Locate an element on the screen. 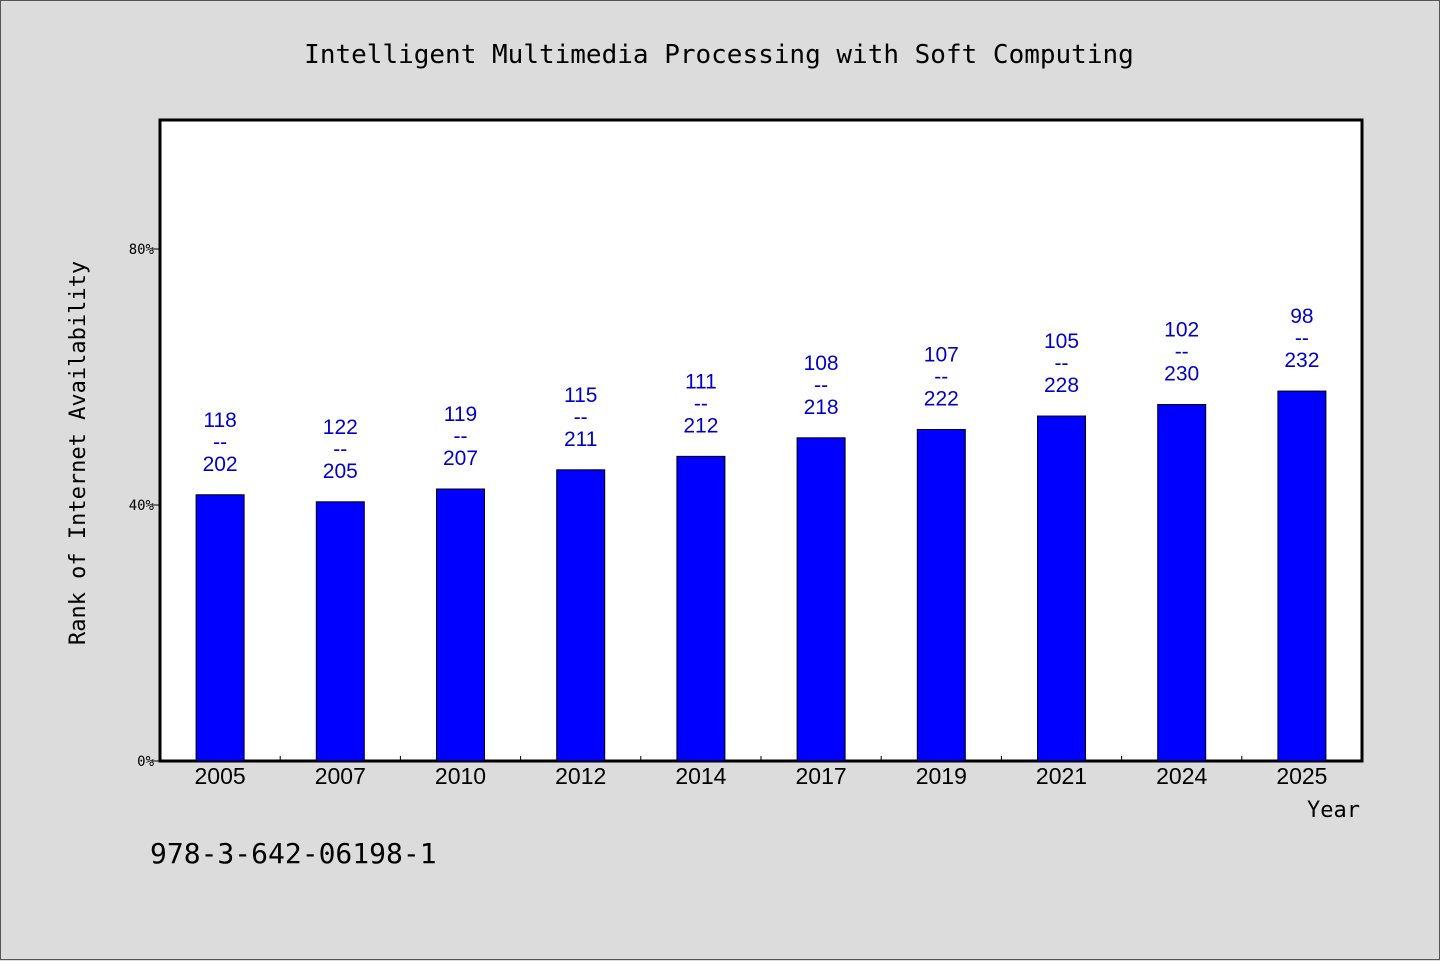 The width and height of the screenshot is (1440, 961). data-label-sep-2014: -- is located at coordinates (701, 403).